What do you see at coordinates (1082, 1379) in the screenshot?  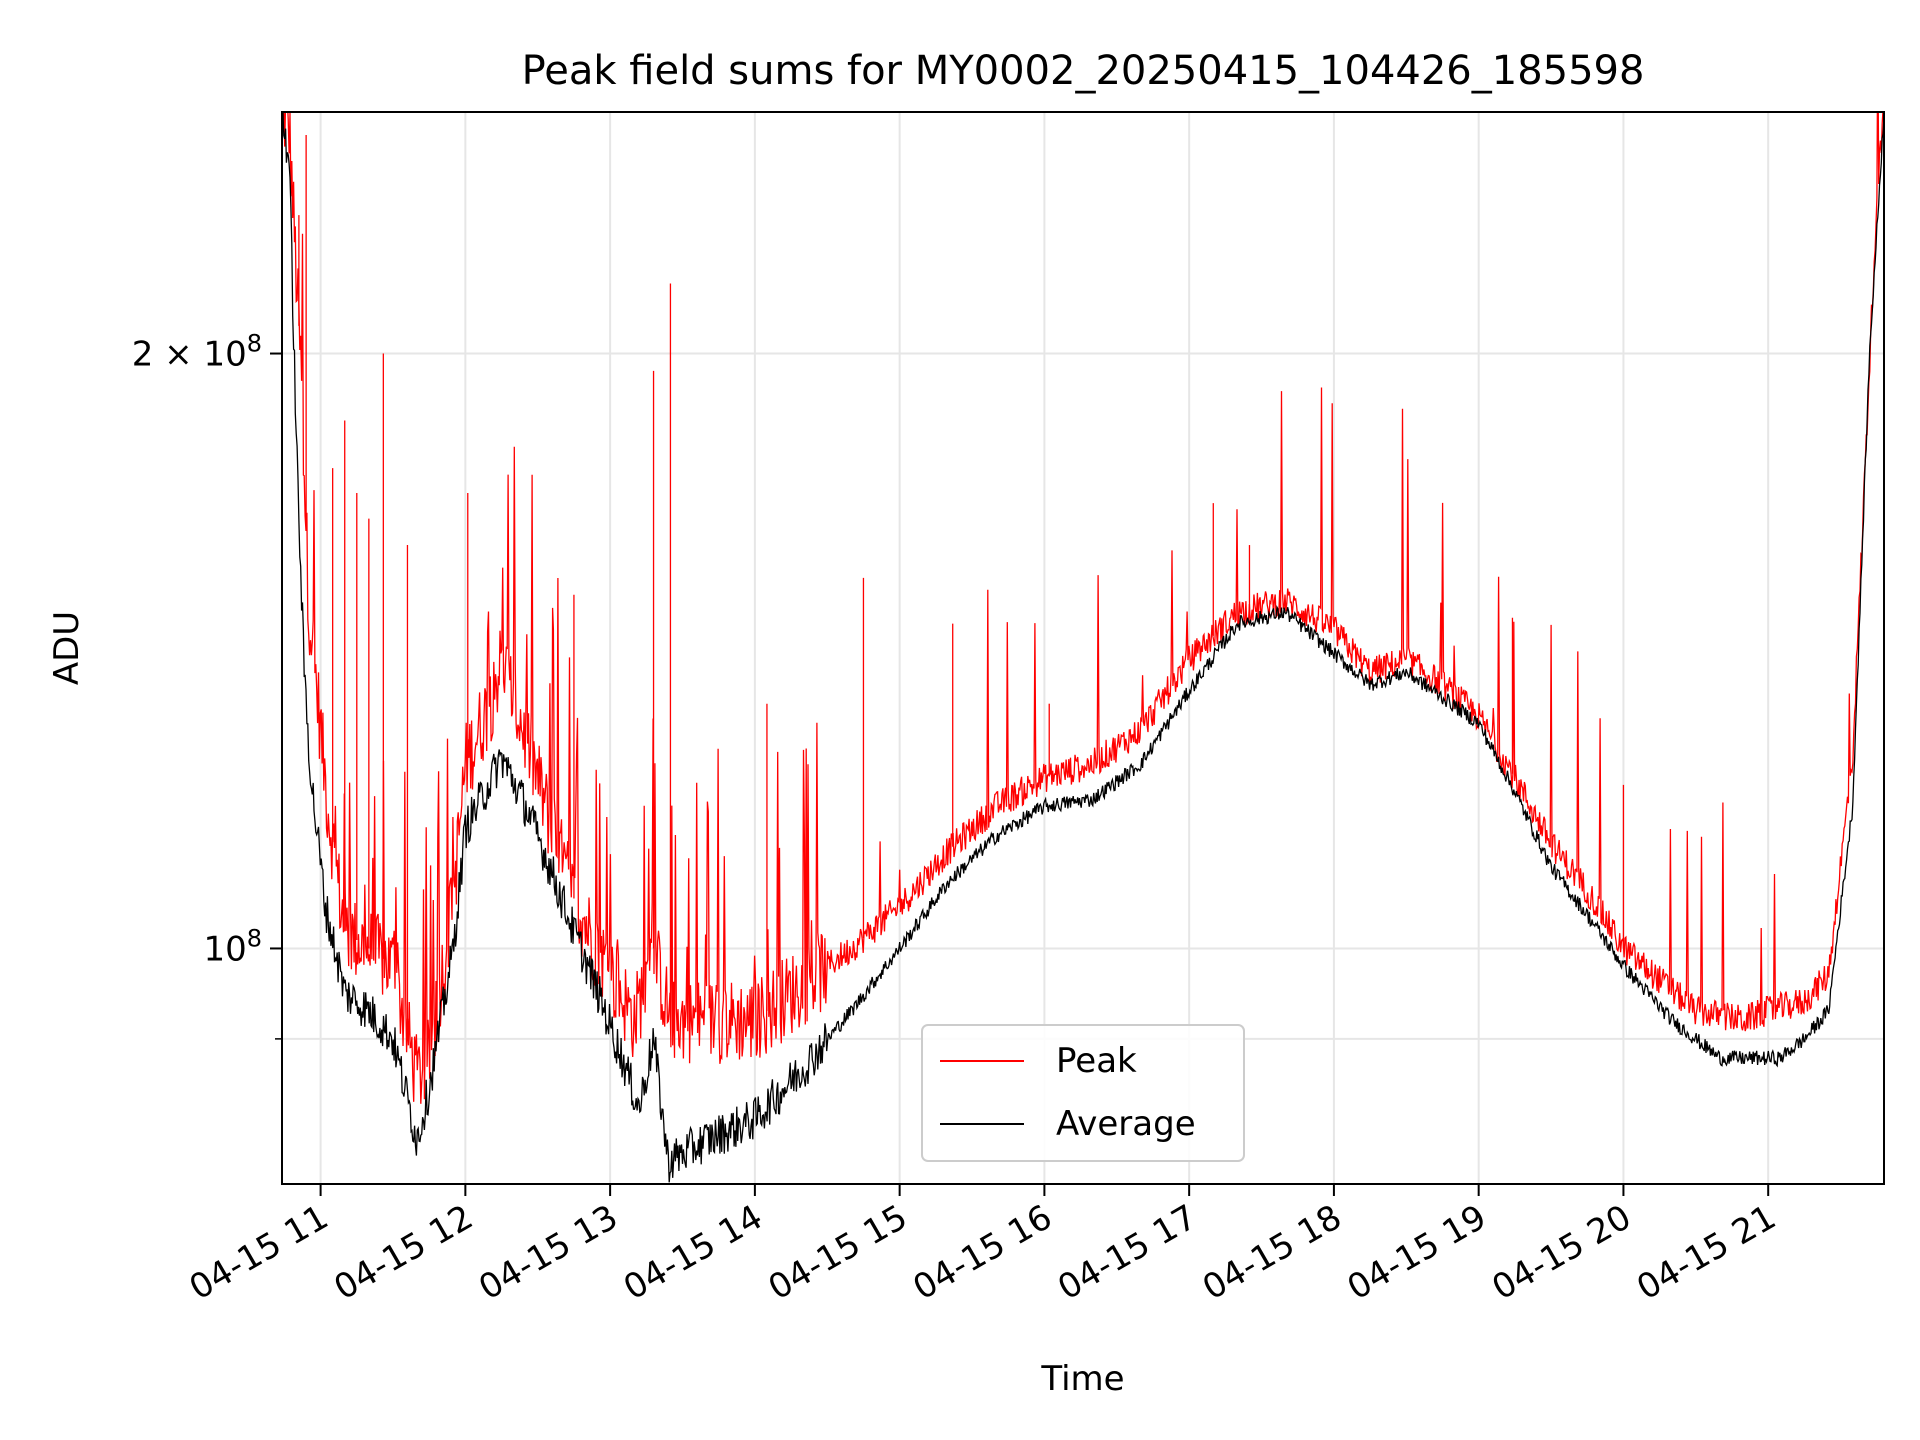 I see `x-axis-label: Time` at bounding box center [1082, 1379].